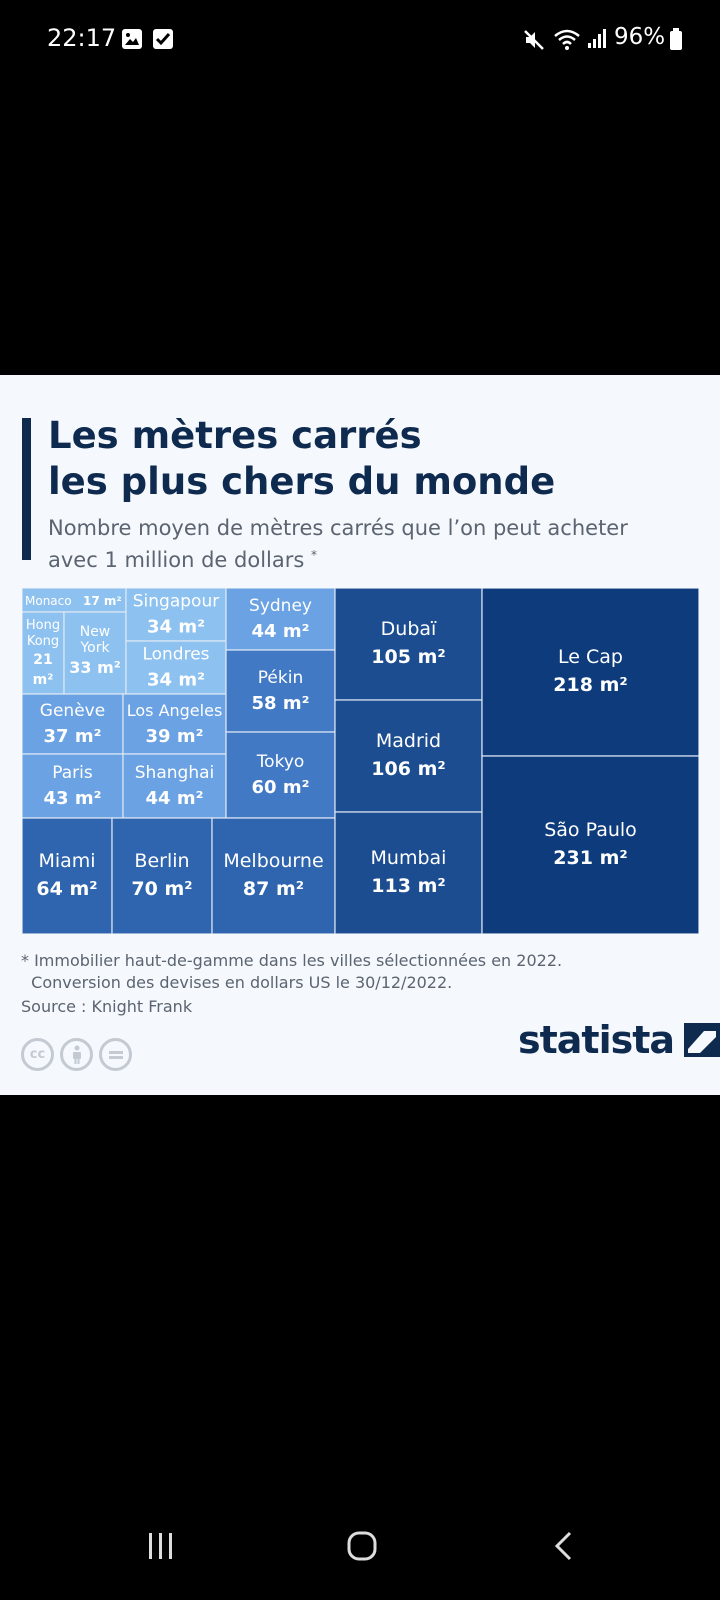  I want to click on treemap-value-monaco: 17 m², so click(102, 601).